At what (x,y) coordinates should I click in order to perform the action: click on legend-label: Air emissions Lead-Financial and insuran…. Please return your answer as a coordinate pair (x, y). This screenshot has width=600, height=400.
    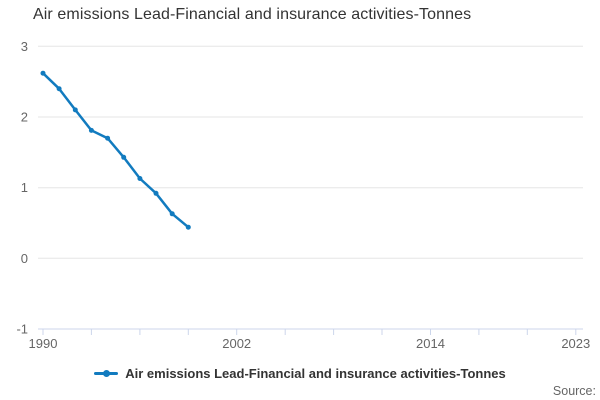
    Looking at the image, I should click on (315, 373).